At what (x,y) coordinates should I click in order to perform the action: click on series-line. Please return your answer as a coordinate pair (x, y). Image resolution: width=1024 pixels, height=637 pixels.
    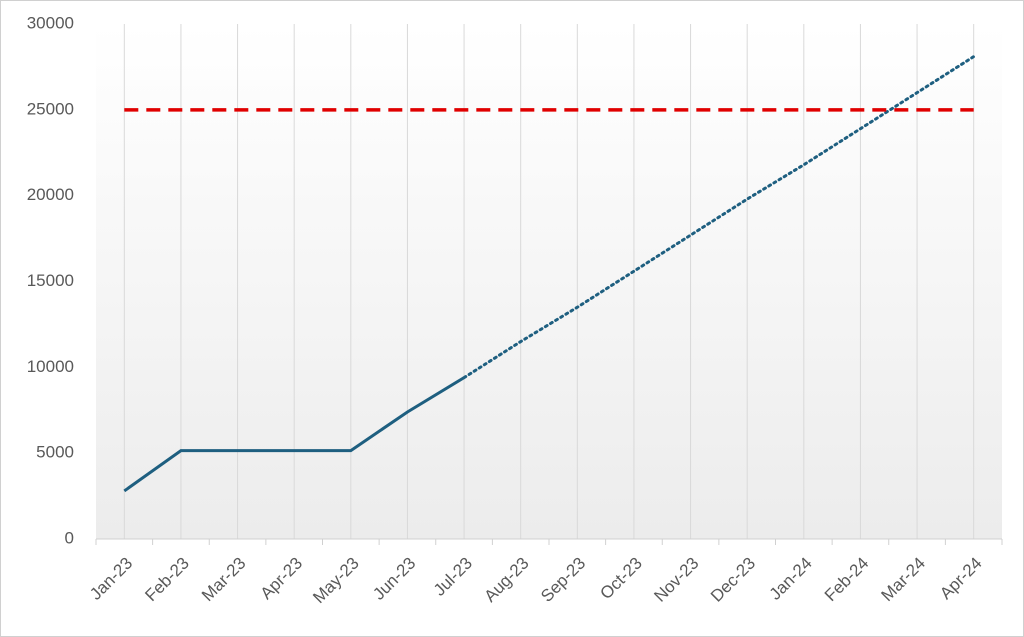
    Looking at the image, I should click on (294, 434).